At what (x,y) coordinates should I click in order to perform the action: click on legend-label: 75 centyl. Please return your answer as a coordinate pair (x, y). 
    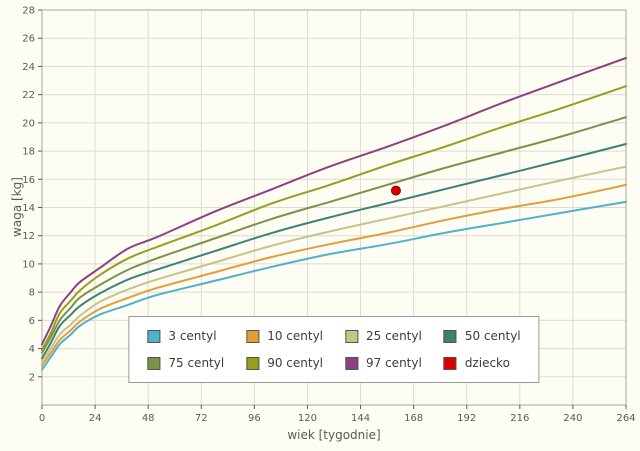
    Looking at the image, I should click on (196, 363).